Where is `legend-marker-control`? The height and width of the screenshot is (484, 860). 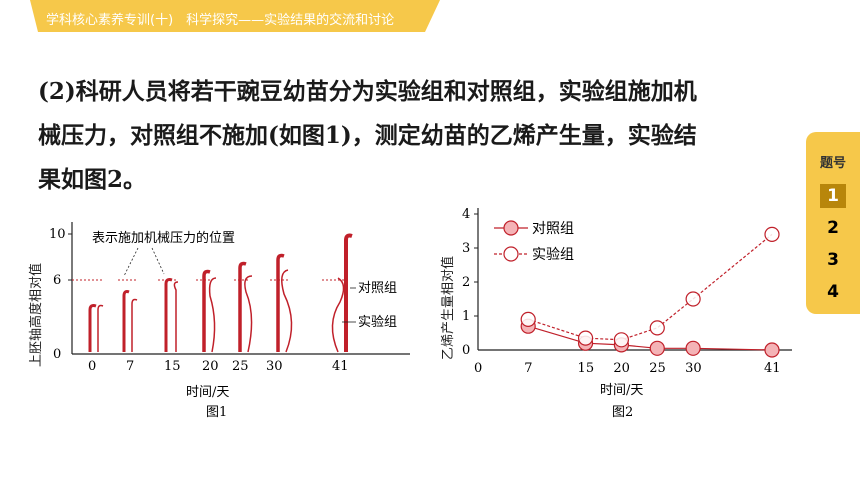 legend-marker-control is located at coordinates (511, 228).